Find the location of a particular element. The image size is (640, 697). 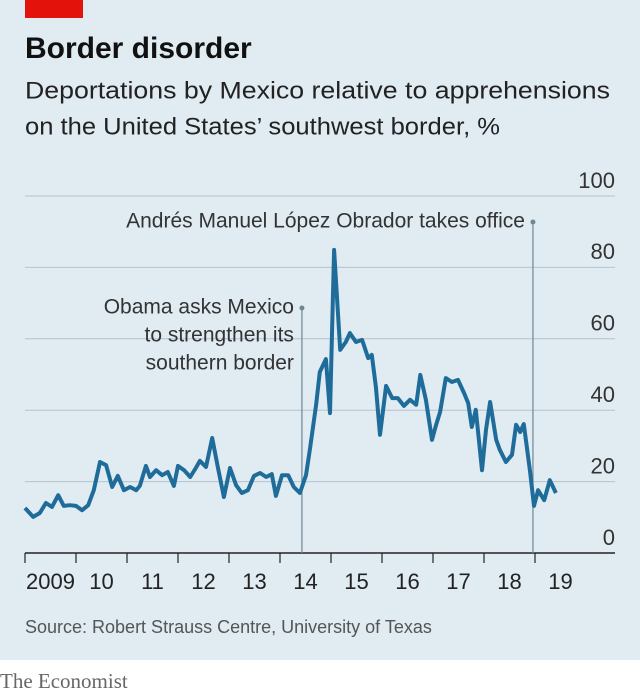

x-tick-label: 14 is located at coordinates (305, 581).